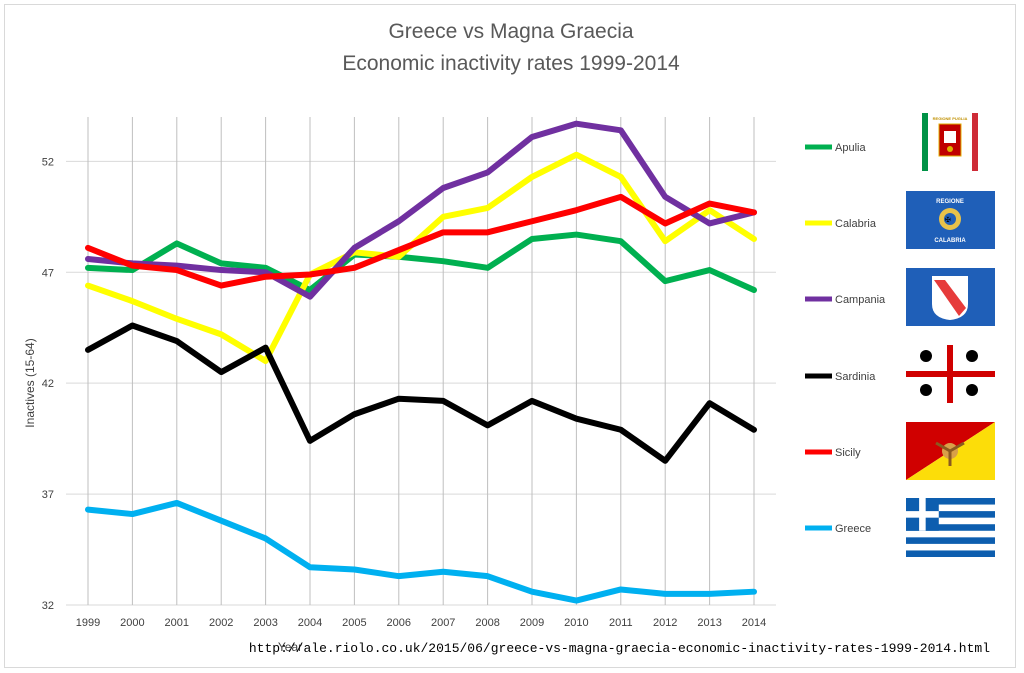 This screenshot has width=1024, height=673. Describe the element at coordinates (950, 527) in the screenshot. I see `greece-flag-icon` at that location.